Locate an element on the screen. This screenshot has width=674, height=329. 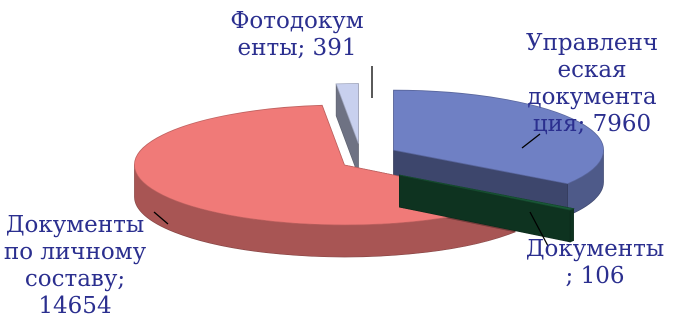
data-label-management-docs: Управленч еская документа ция; 7960 is located at coordinates (592, 83).